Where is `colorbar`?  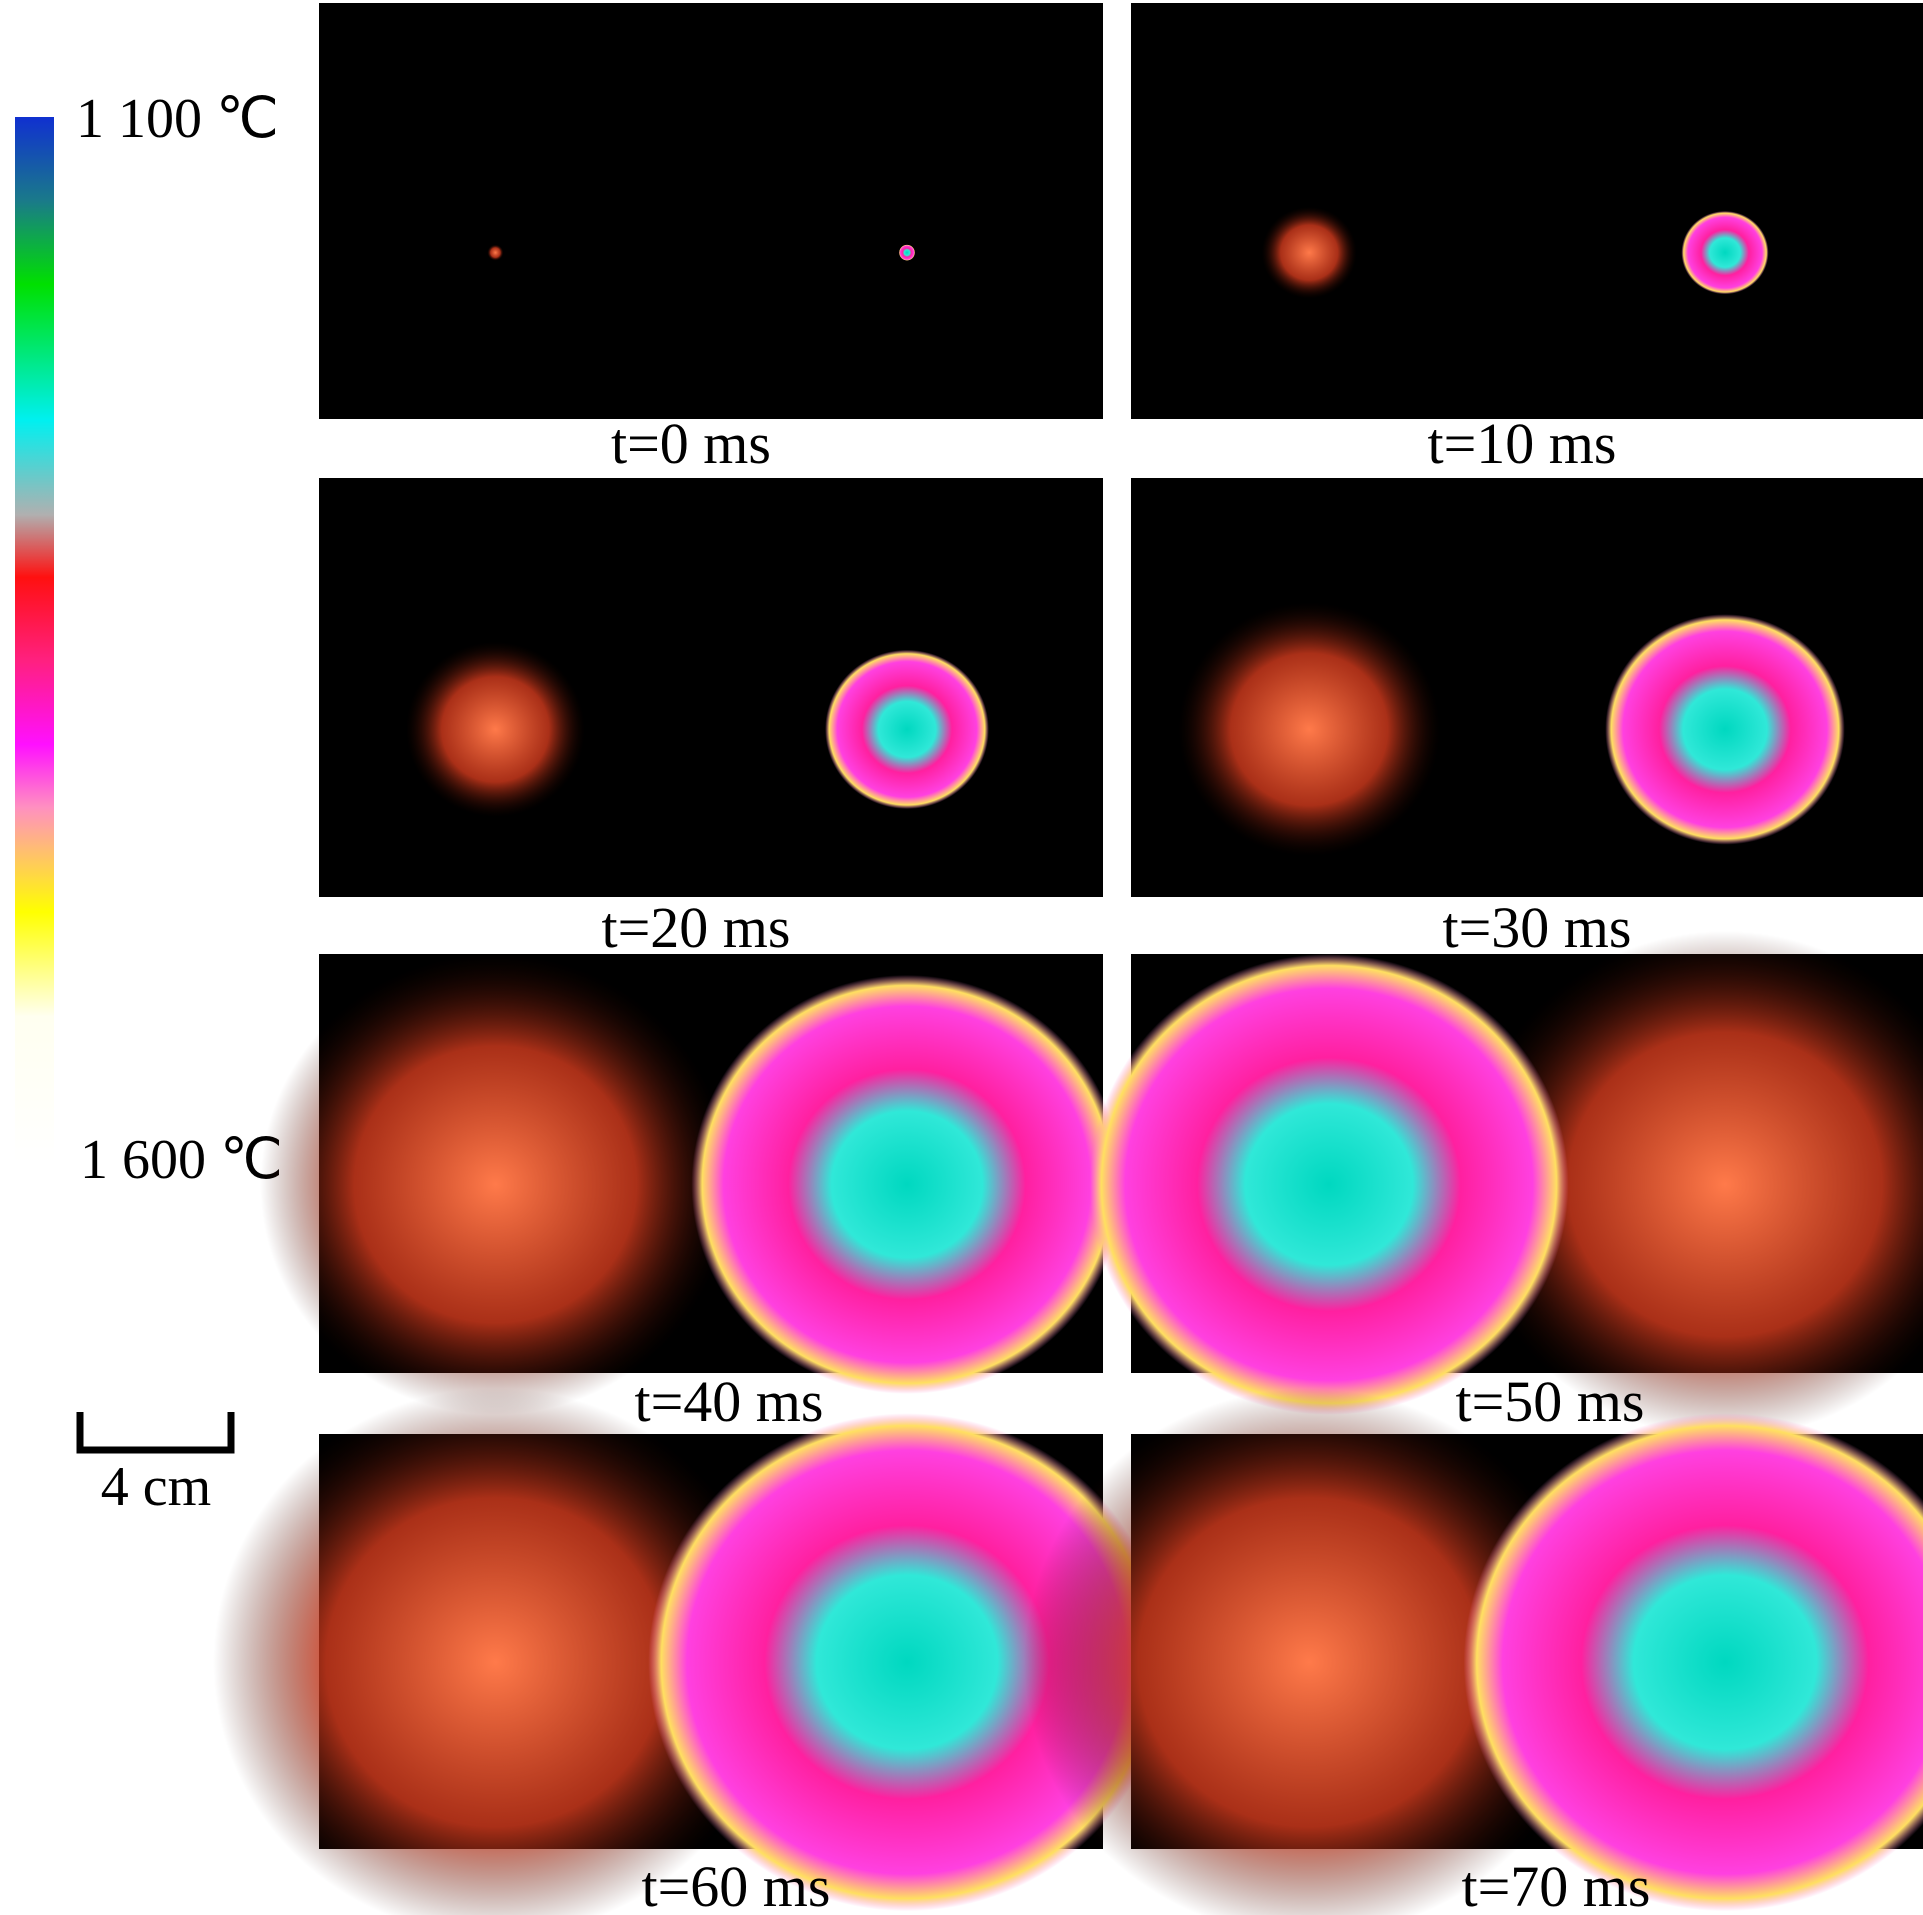 colorbar is located at coordinates (34, 640).